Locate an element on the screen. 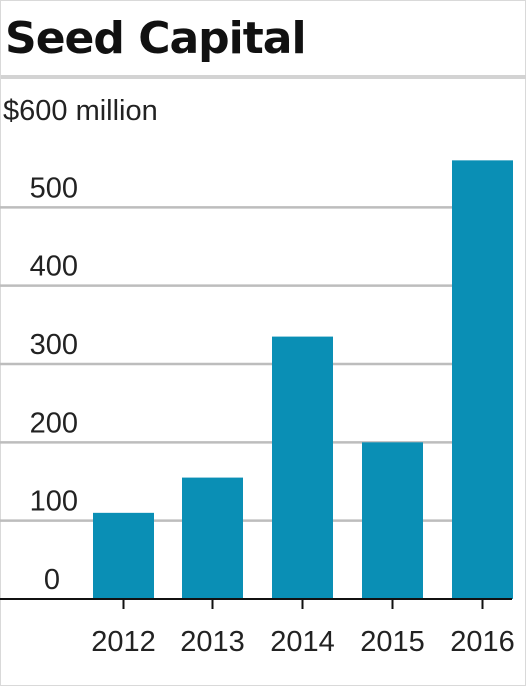 The height and width of the screenshot is (686, 526). y-tick-label: 100 is located at coordinates (54, 502).